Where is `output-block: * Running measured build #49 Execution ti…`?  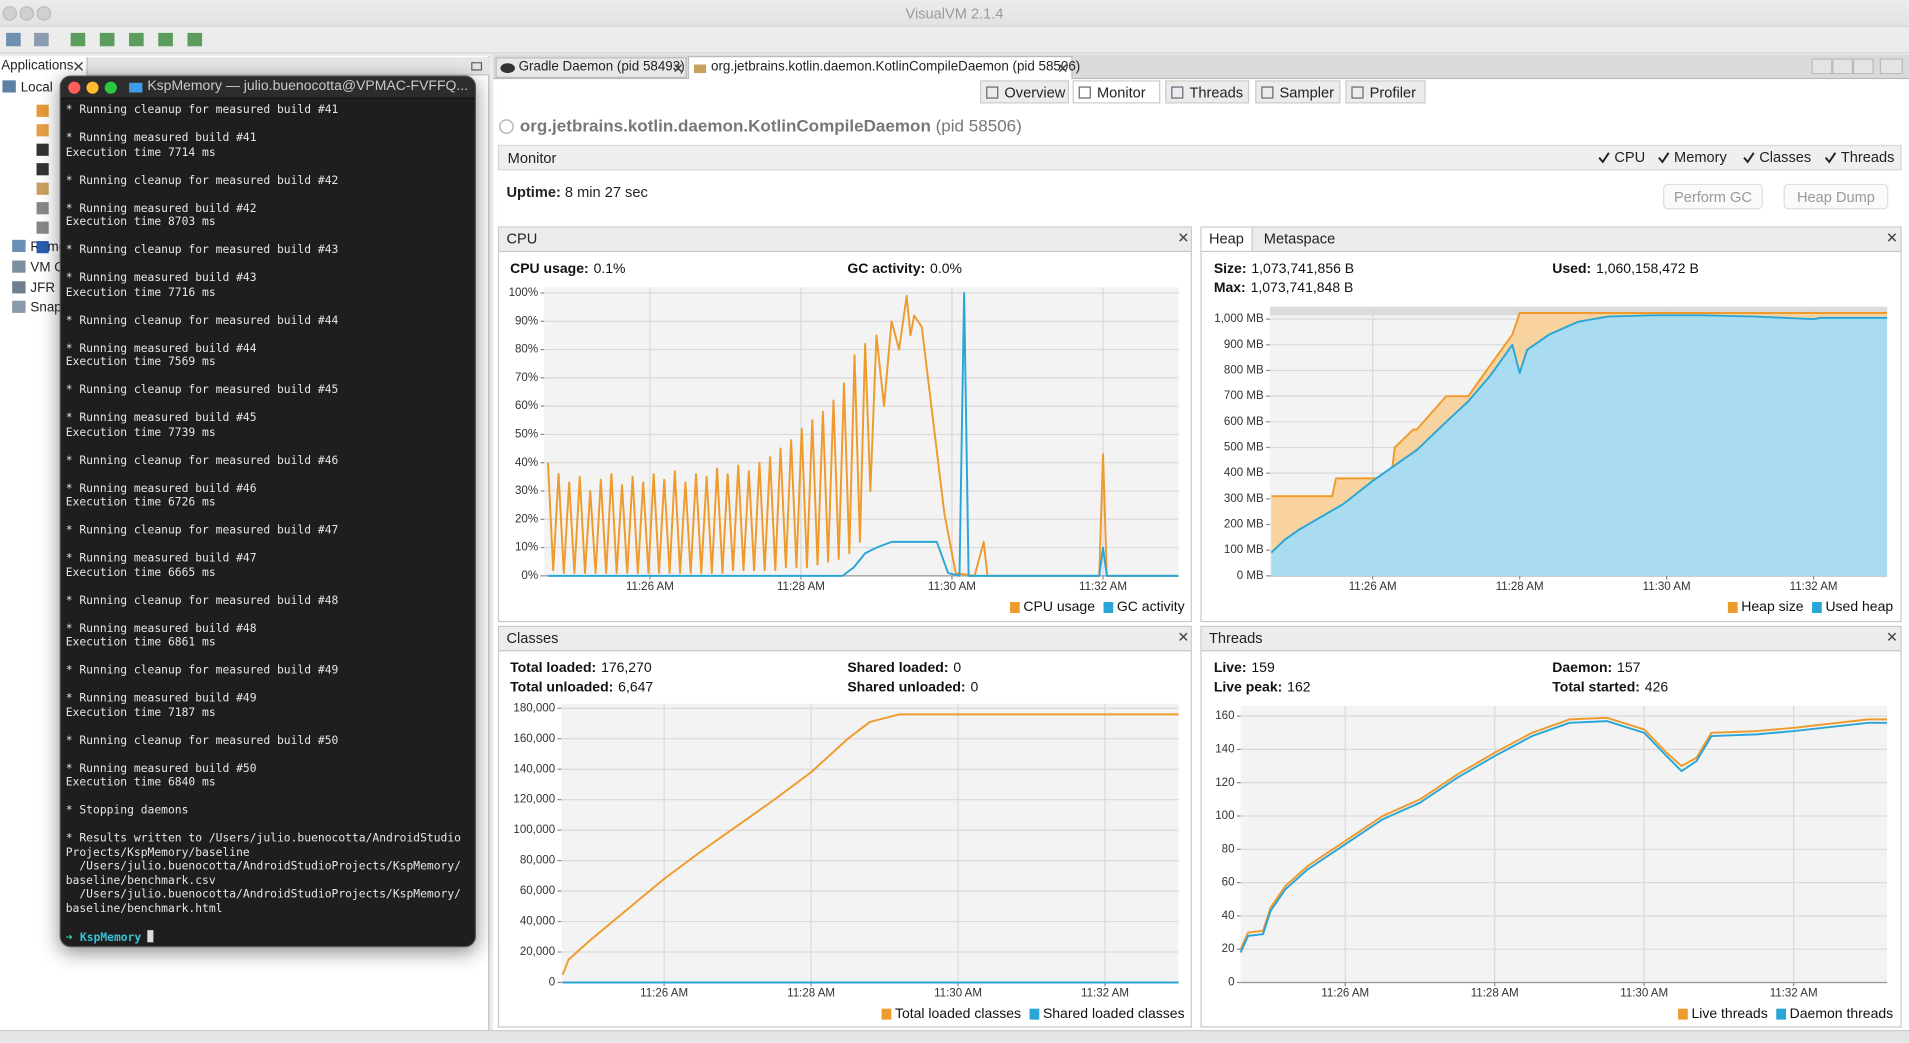
output-block: * Running measured build #49 Execution ti… is located at coordinates (270, 706).